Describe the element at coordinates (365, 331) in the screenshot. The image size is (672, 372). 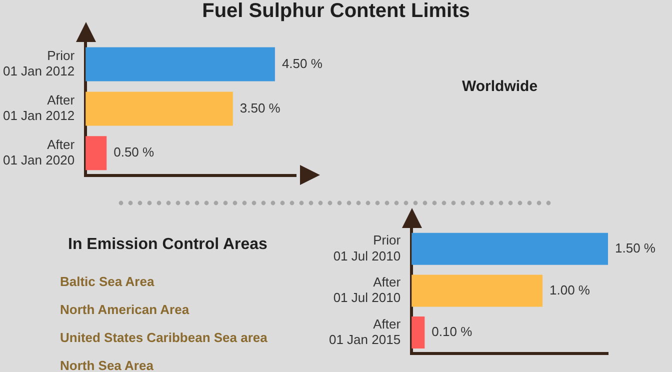
I see `y-tick-label: After 01 Jan 2015` at that location.